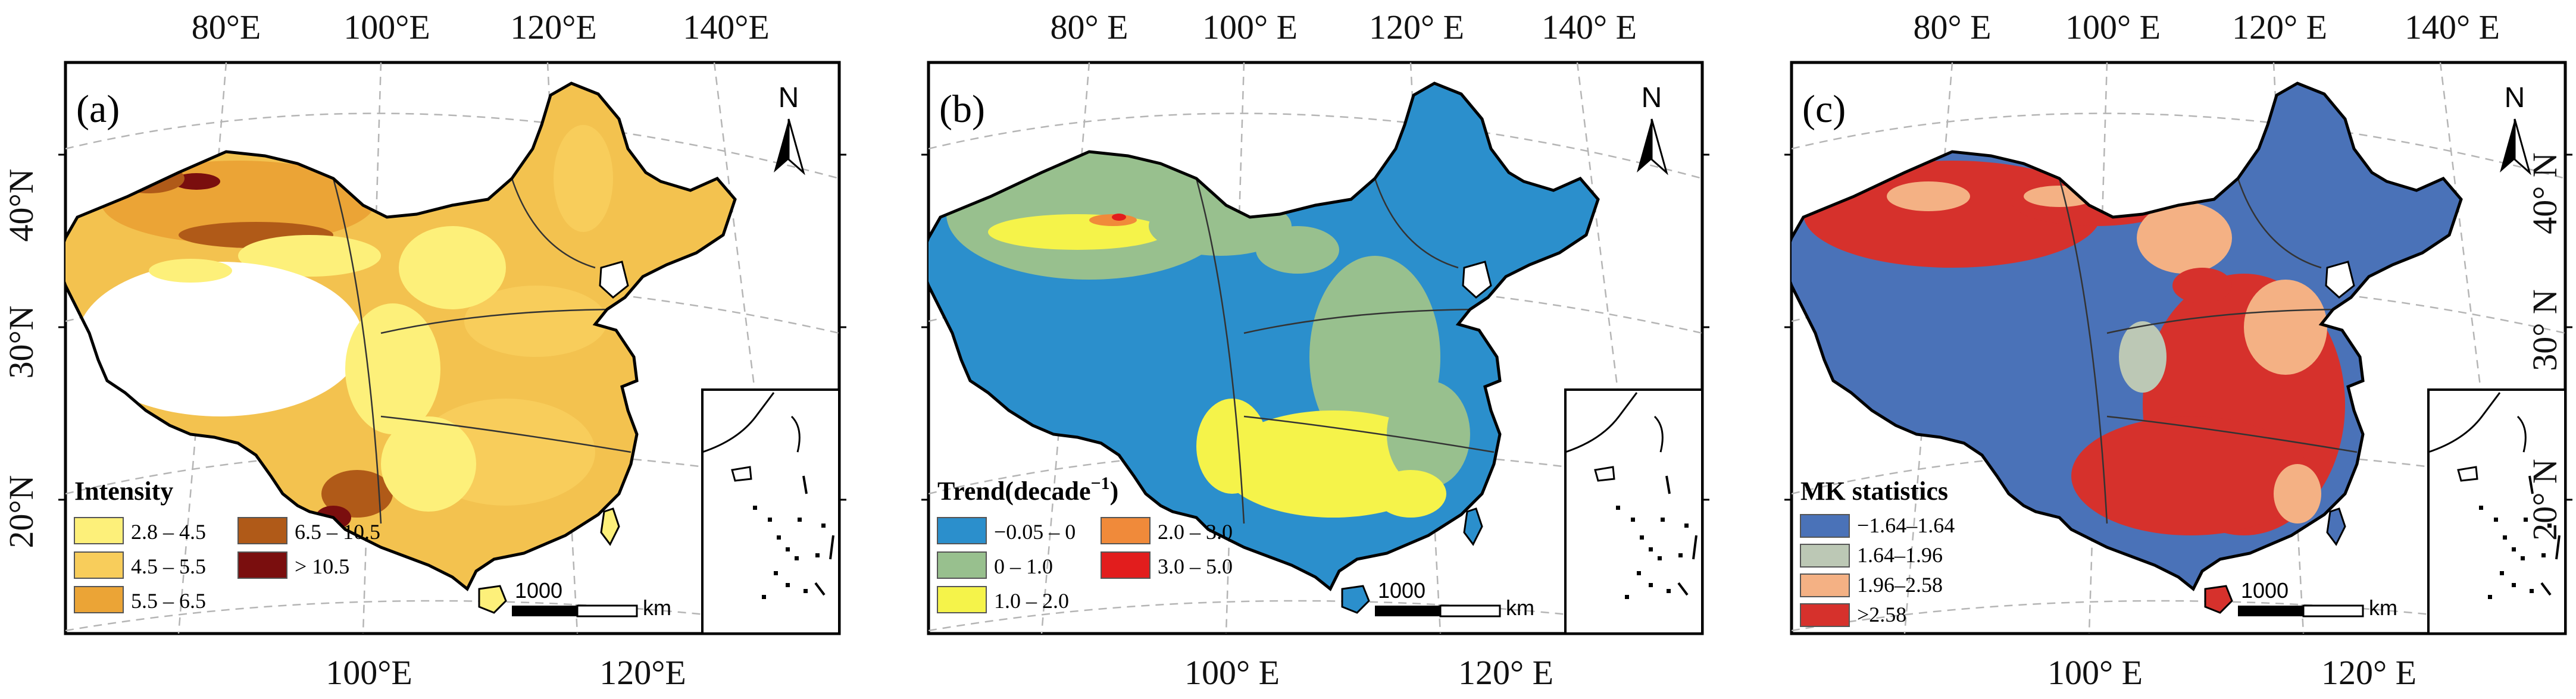 The image size is (2576, 699). Describe the element at coordinates (1473, 527) in the screenshot. I see `taiwan-island` at that location.